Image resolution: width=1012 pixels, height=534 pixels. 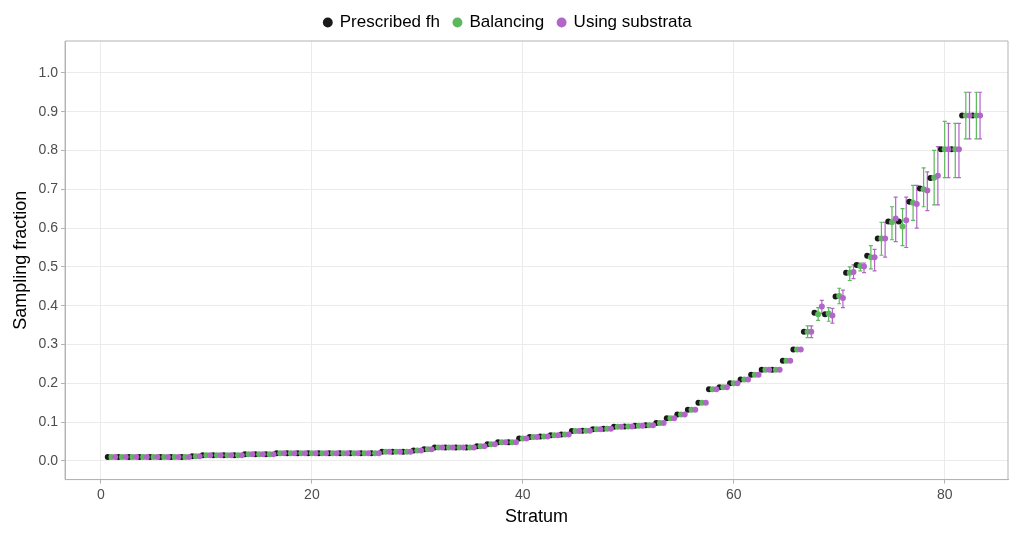 I want to click on y-tick-label: 0.9, so click(x=48, y=110).